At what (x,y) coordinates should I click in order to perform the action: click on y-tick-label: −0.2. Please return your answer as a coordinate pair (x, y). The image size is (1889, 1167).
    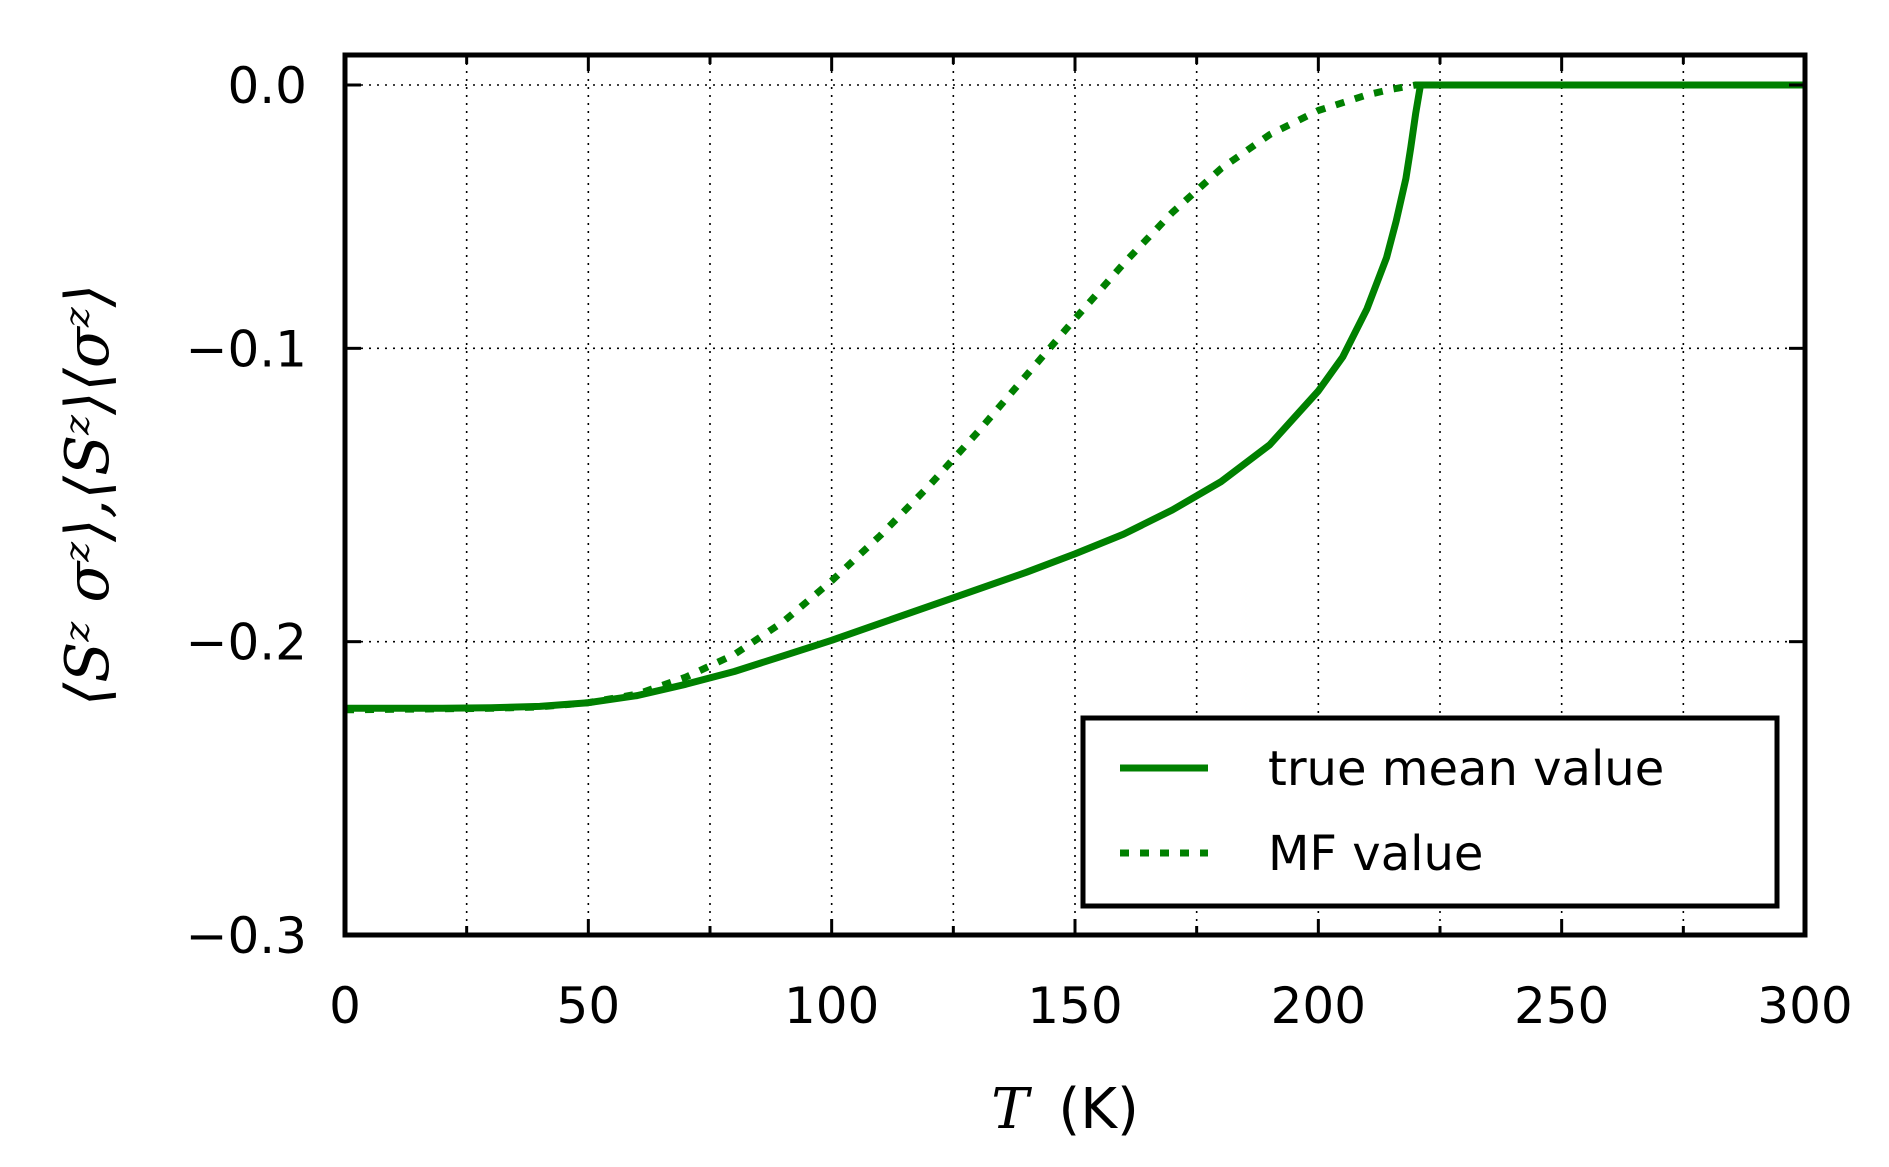
    Looking at the image, I should click on (246, 643).